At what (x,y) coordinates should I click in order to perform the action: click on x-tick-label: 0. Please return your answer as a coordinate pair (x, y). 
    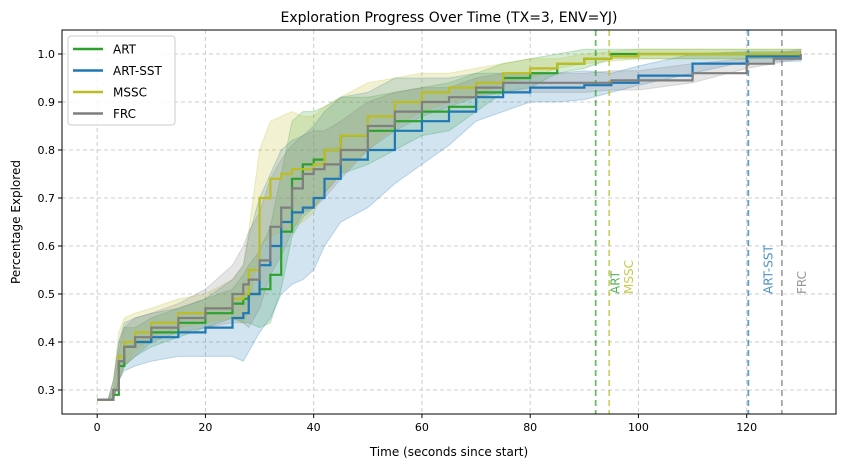
    Looking at the image, I should click on (97, 427).